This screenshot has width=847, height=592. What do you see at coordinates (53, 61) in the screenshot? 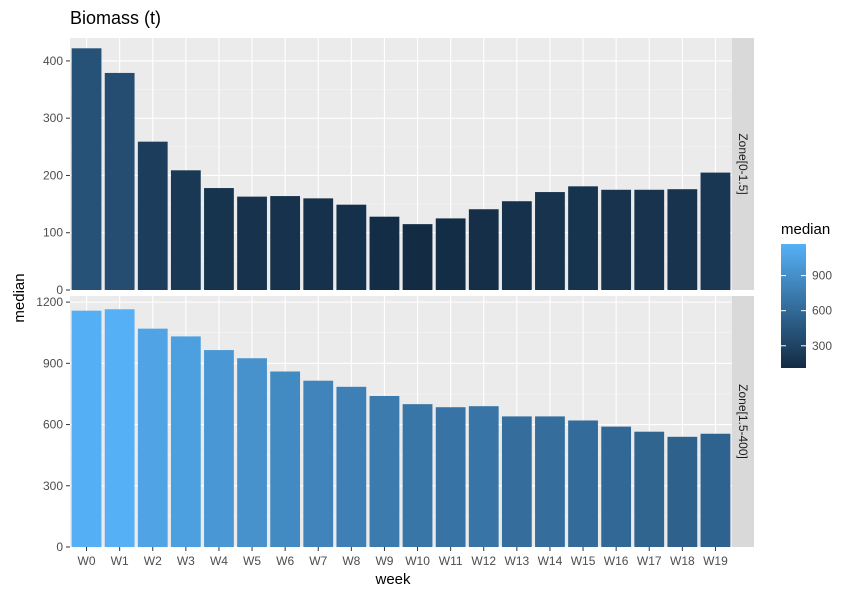
I see `y-tick-label: 400` at bounding box center [53, 61].